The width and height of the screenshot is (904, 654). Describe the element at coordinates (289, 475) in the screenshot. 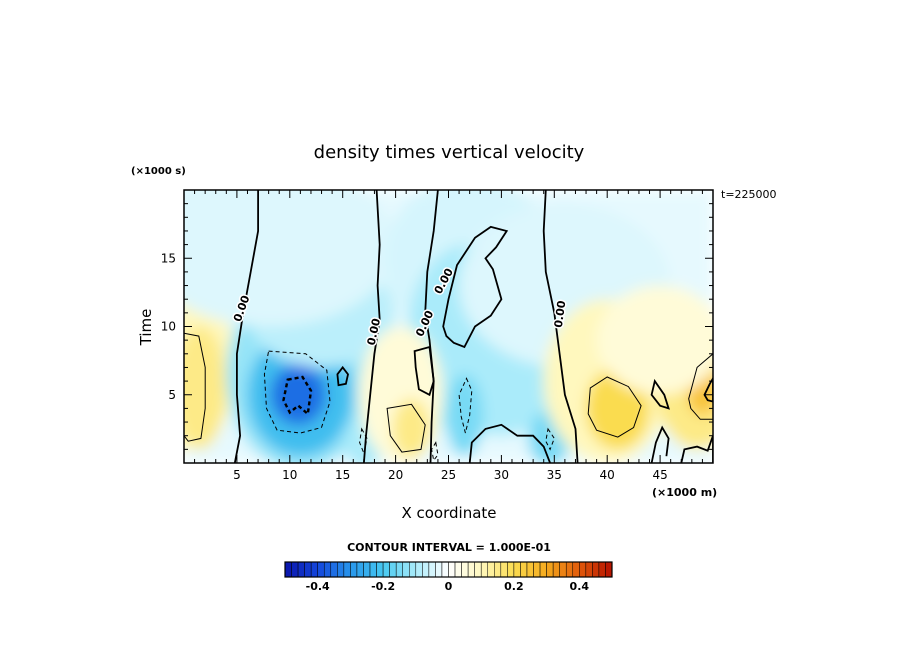

I see `x-tick-label: 10` at that location.